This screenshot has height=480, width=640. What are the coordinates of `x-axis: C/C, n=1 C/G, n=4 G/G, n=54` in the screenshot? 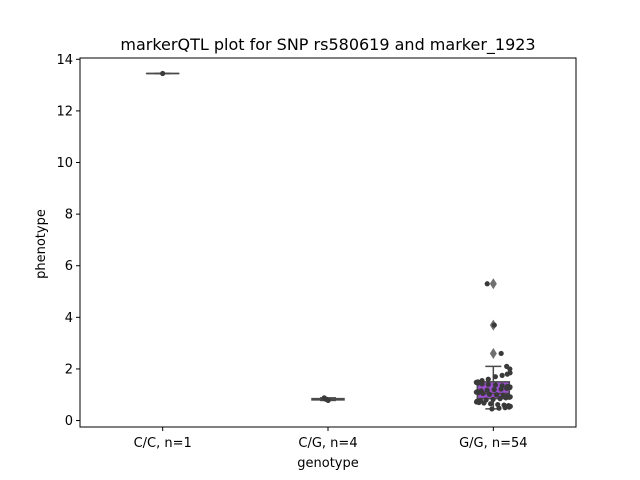 It's located at (331, 439).